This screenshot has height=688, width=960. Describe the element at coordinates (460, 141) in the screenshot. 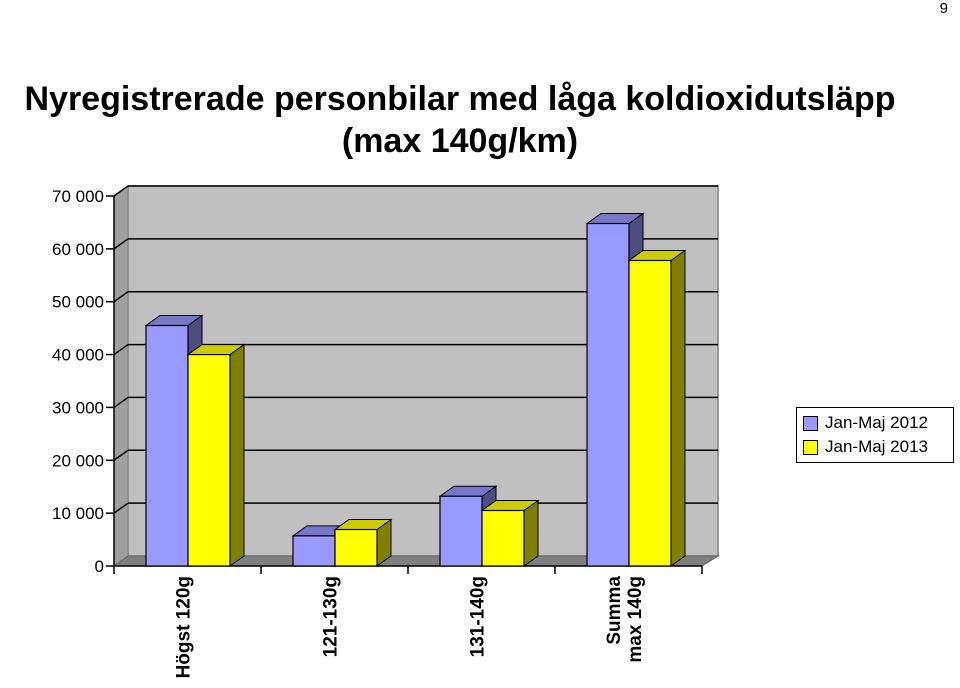

I see `chart-title-line-2: (max 140g/km)` at that location.